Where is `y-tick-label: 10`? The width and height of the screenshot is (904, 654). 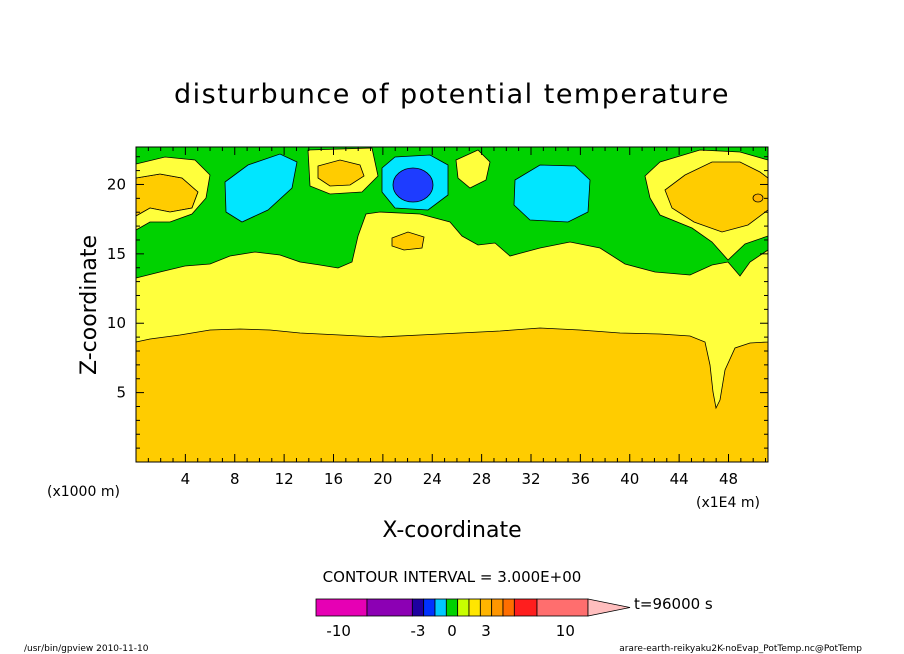 y-tick-label: 10 is located at coordinates (116, 323).